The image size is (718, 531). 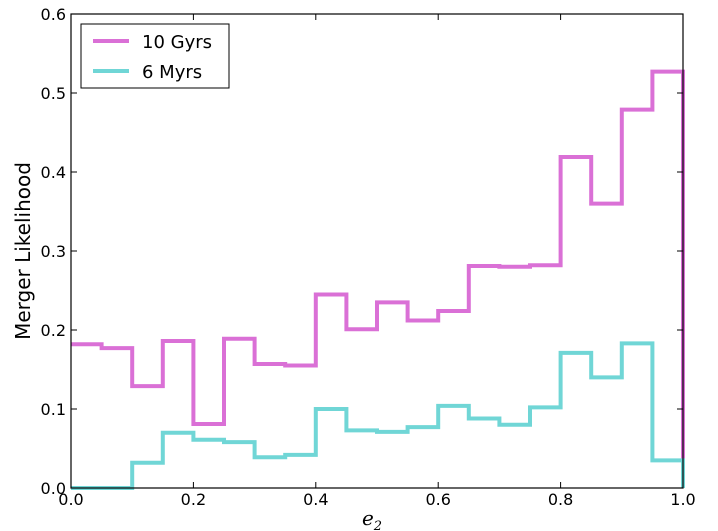 I want to click on legend: 10 Gyrs 6 Myrs, so click(x=155, y=56).